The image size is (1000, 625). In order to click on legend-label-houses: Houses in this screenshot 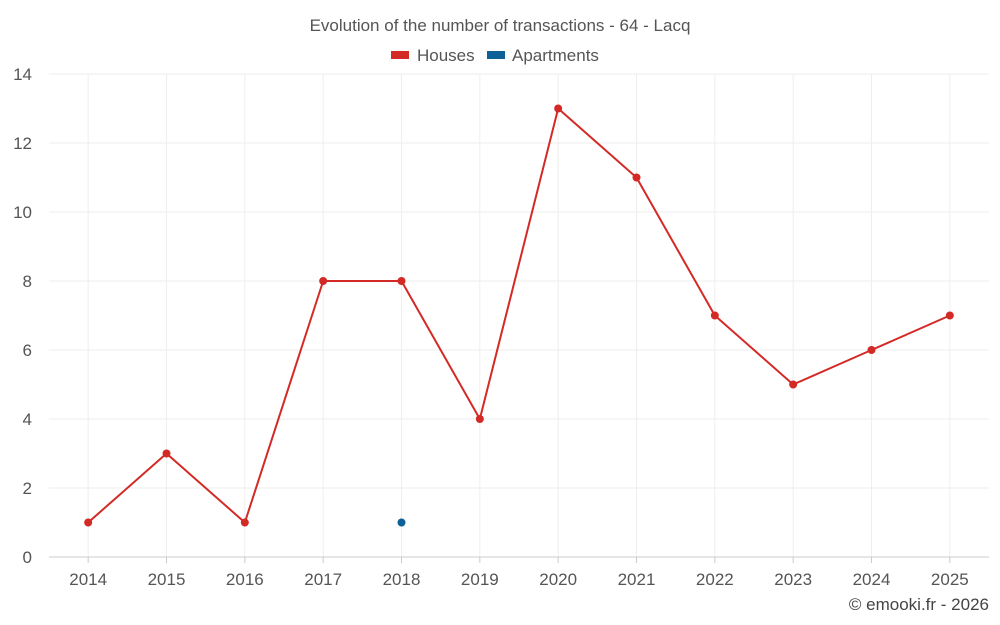, I will do `click(446, 55)`.